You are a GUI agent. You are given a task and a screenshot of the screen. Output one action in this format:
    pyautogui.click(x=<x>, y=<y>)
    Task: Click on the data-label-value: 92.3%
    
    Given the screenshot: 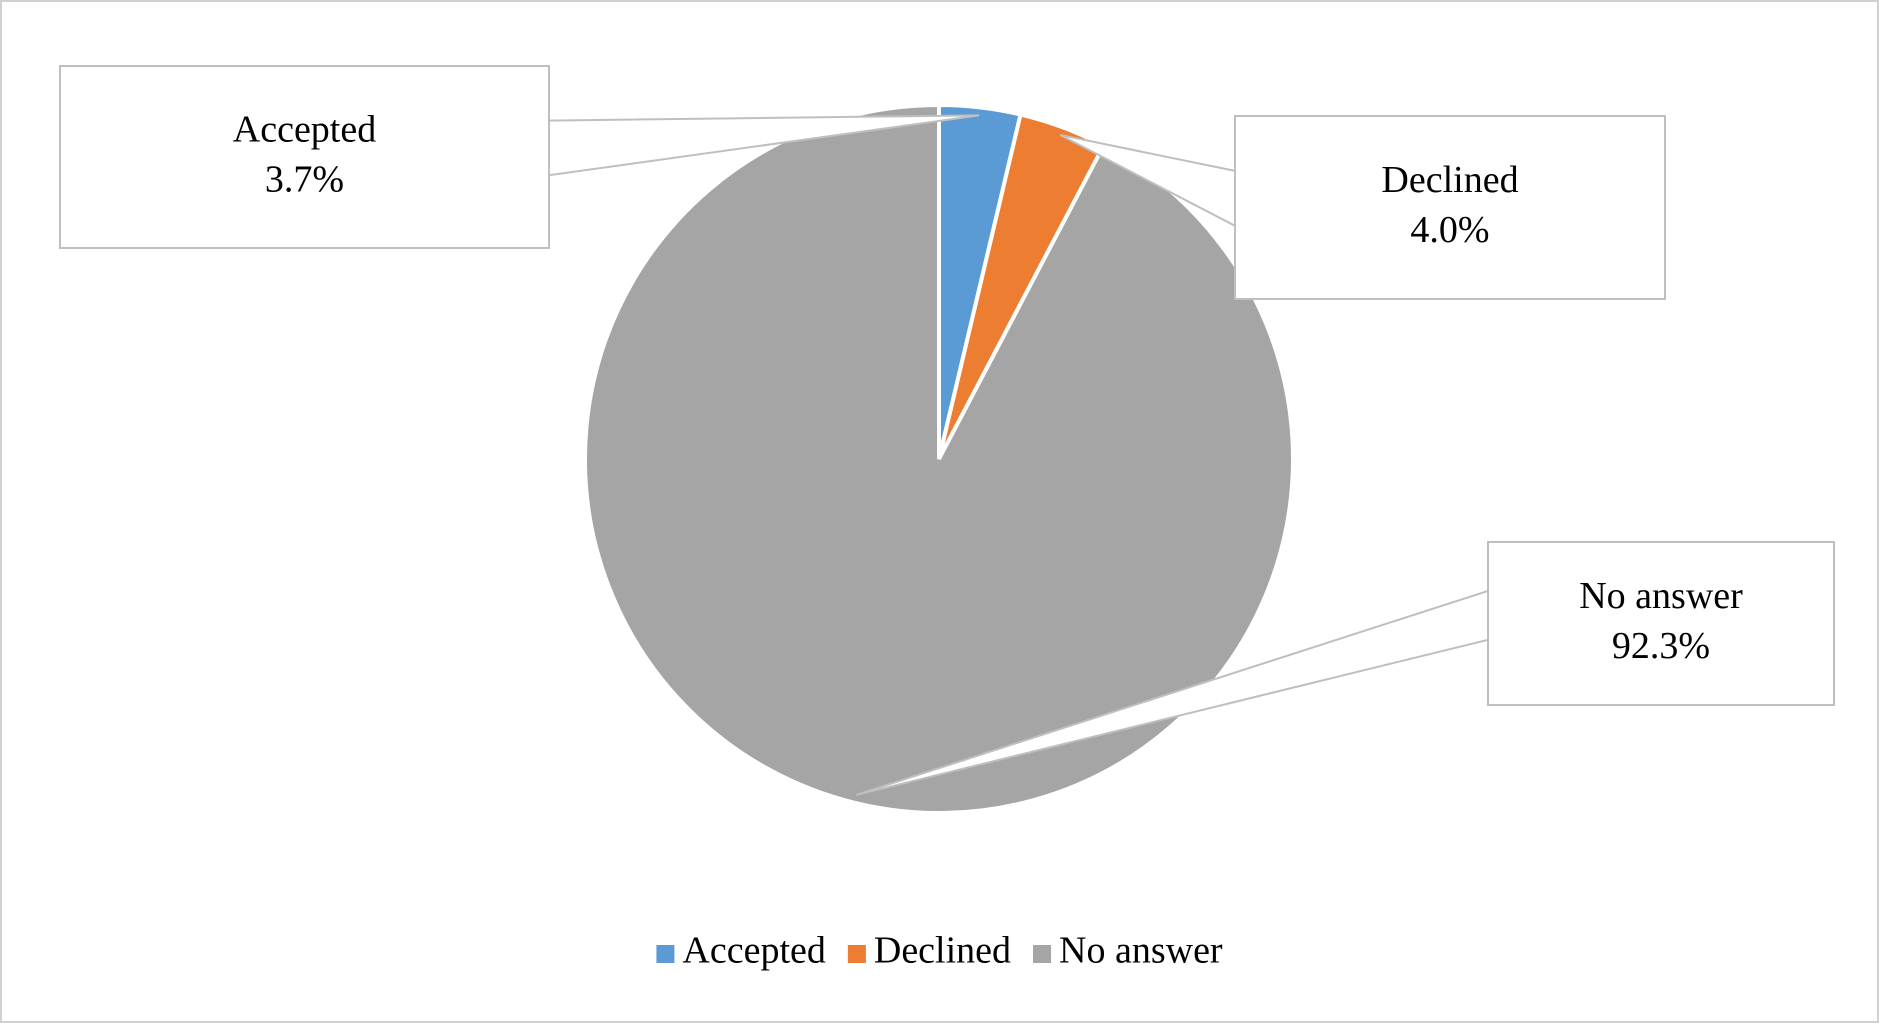 What is the action you would take?
    pyautogui.click(x=1661, y=646)
    